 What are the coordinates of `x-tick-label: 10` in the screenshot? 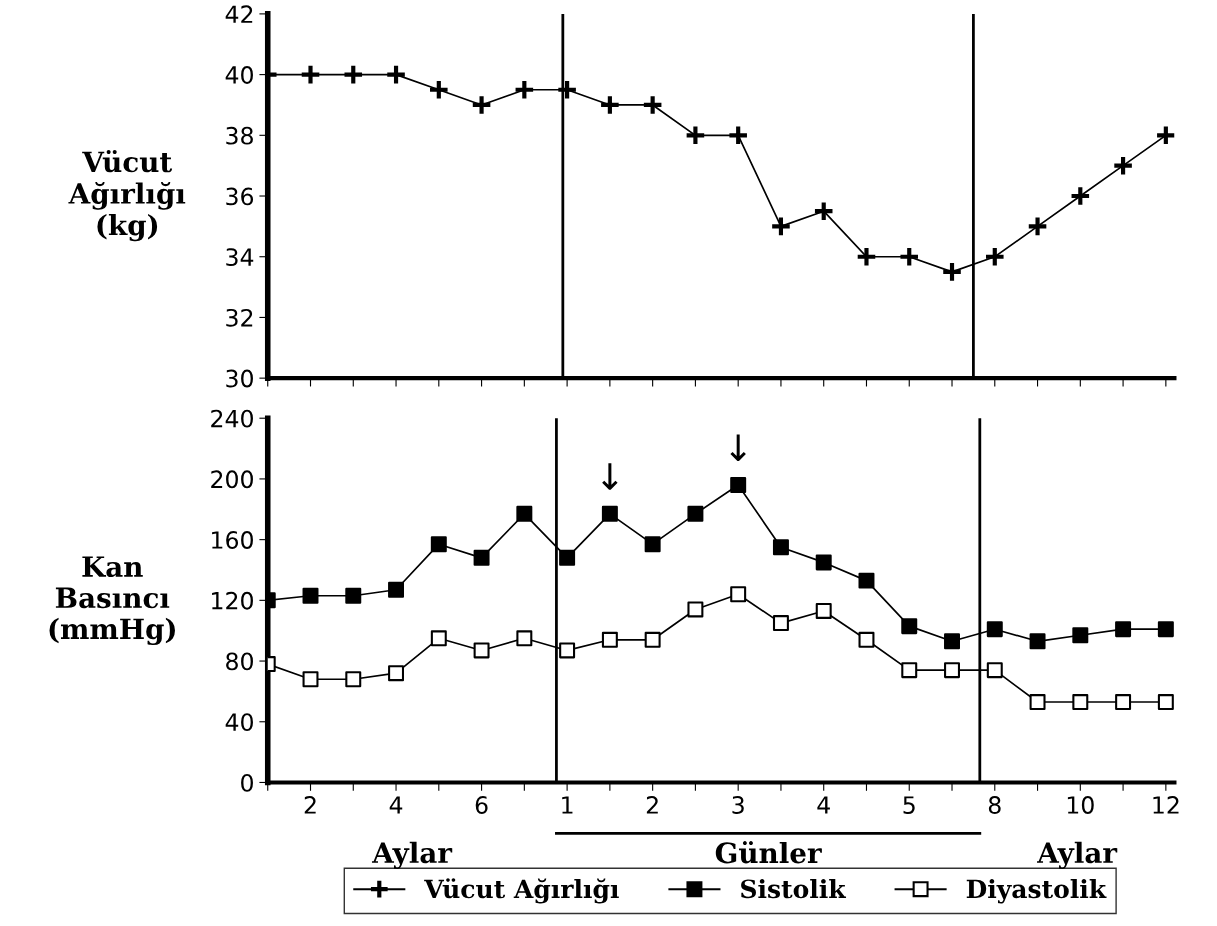 It's located at (1080, 805).